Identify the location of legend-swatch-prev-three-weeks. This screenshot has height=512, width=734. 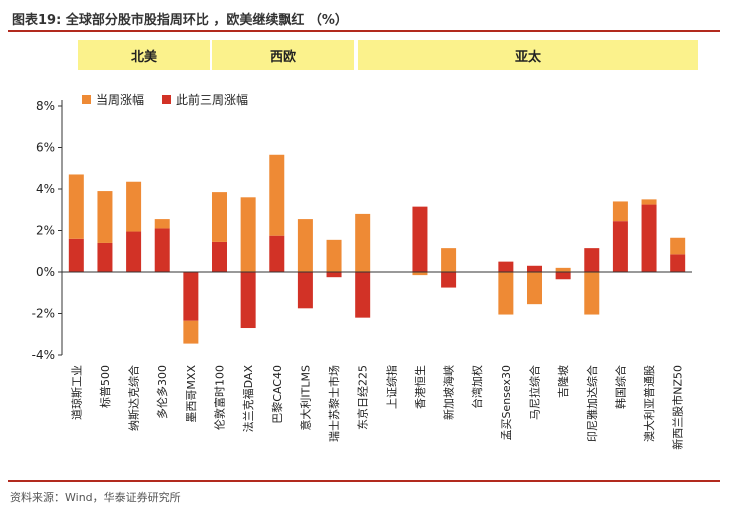
(167, 99).